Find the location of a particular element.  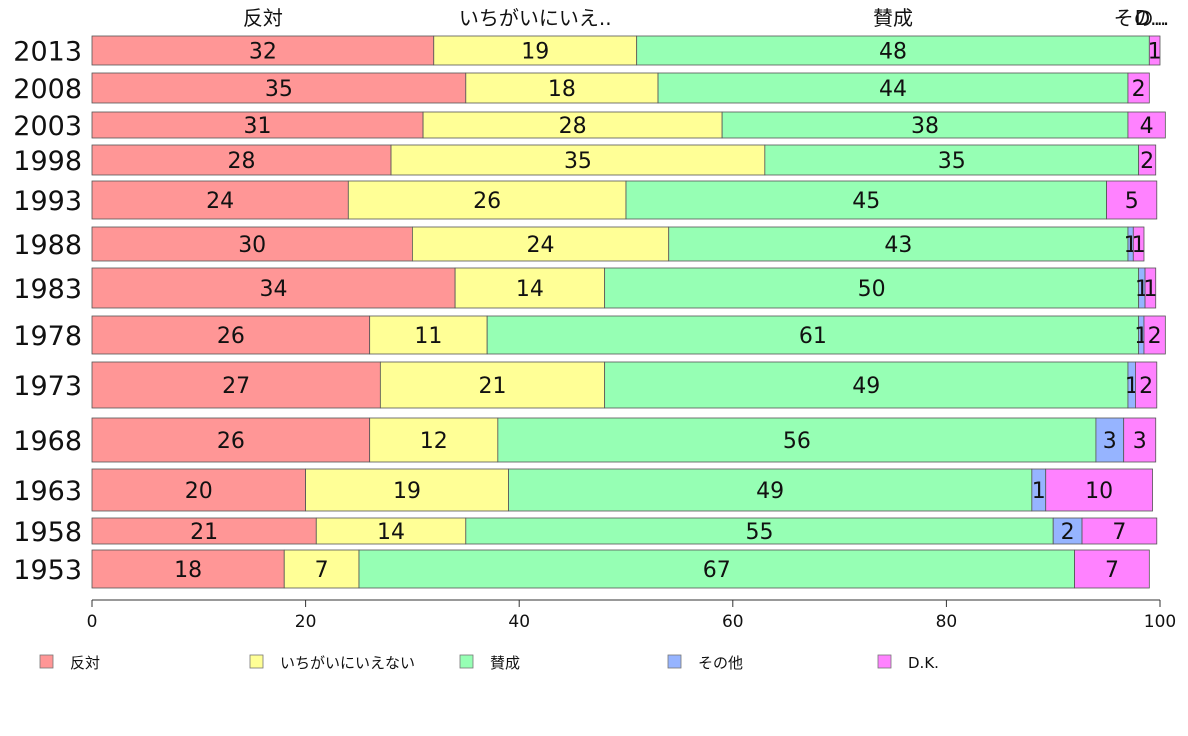

x-tick-label: 0 is located at coordinates (92, 622).